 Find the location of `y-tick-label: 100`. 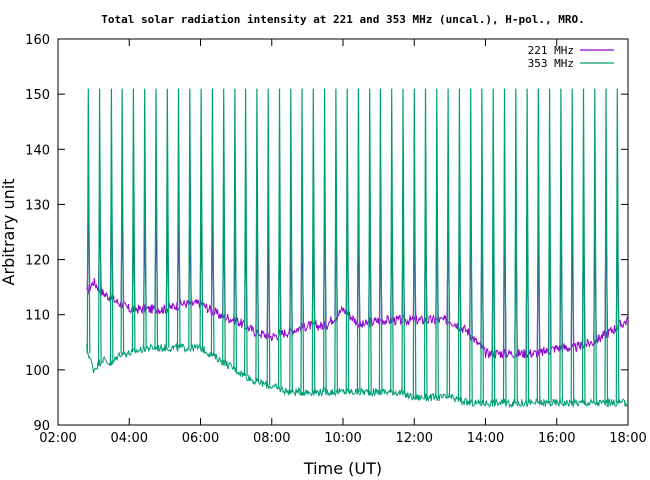

y-tick-label: 100 is located at coordinates (37, 371).